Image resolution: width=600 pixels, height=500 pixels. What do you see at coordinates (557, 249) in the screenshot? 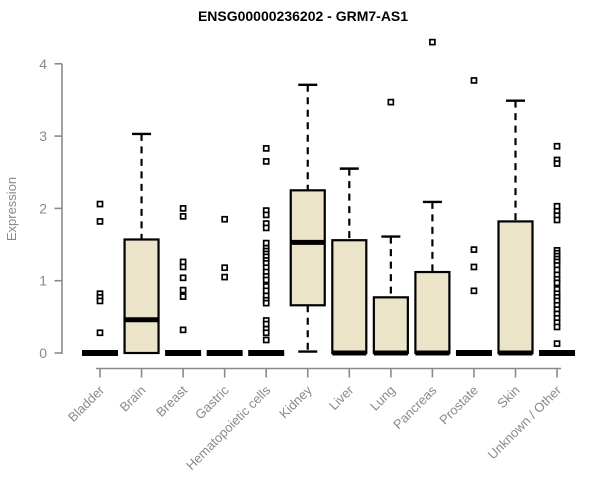
I see `box-unknown-other` at bounding box center [557, 249].